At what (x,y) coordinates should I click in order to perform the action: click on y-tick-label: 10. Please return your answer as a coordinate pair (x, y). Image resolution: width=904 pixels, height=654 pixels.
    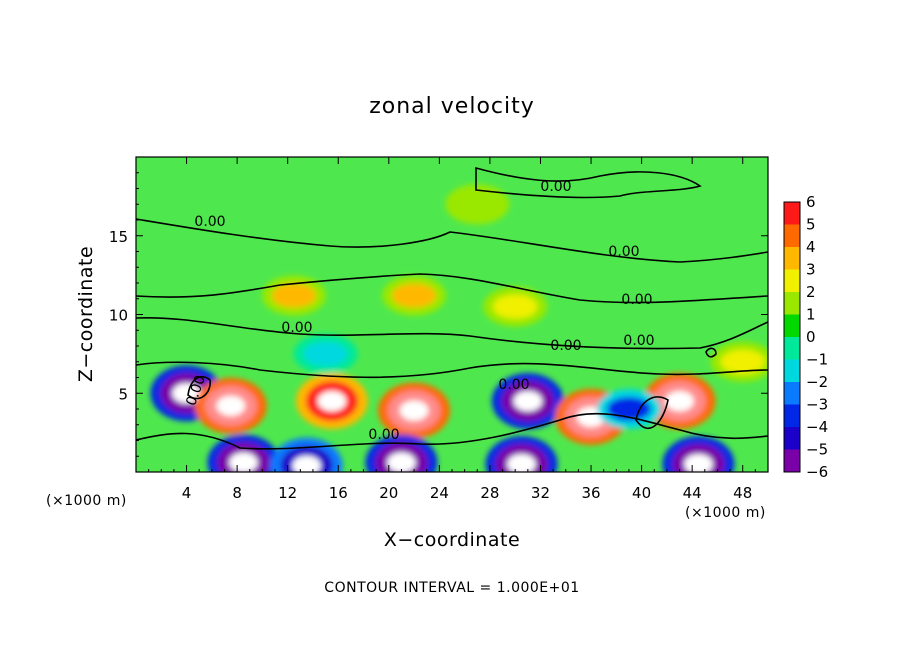
    Looking at the image, I should click on (118, 316).